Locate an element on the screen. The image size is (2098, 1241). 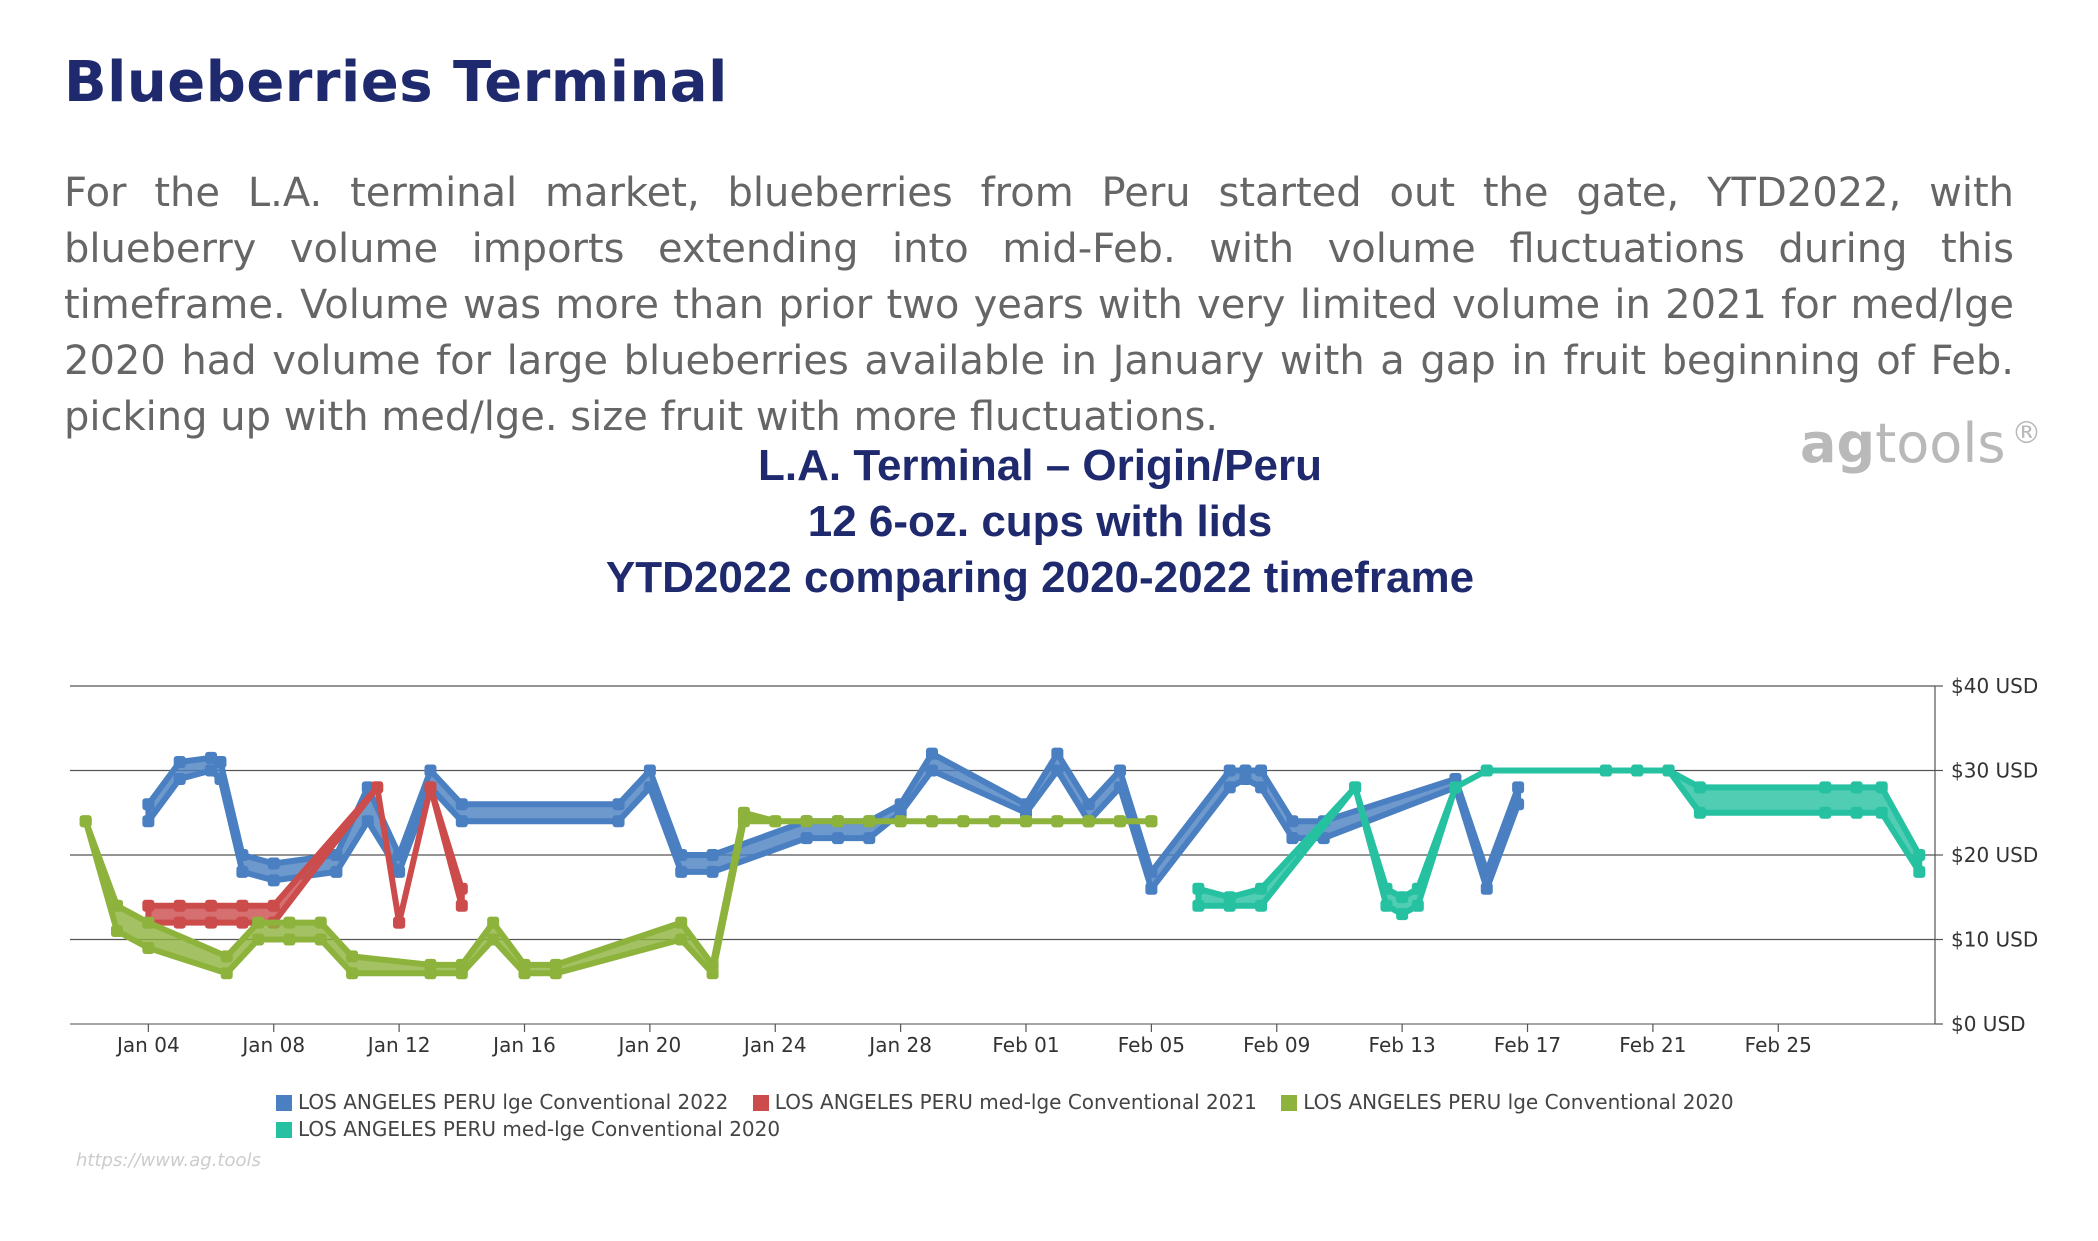
x-tick-label: Jan 24 is located at coordinates (774, 1045).